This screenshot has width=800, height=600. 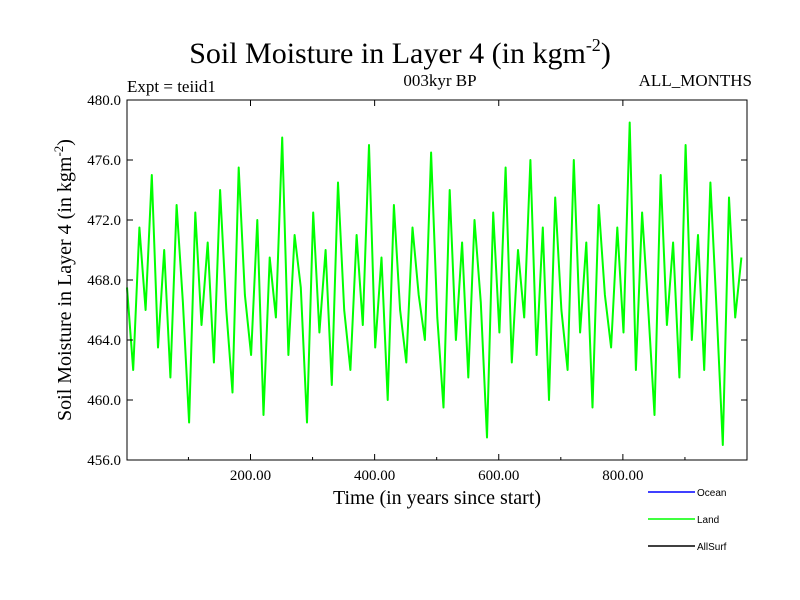 I want to click on period-label: 003kyr BP, so click(x=439, y=80).